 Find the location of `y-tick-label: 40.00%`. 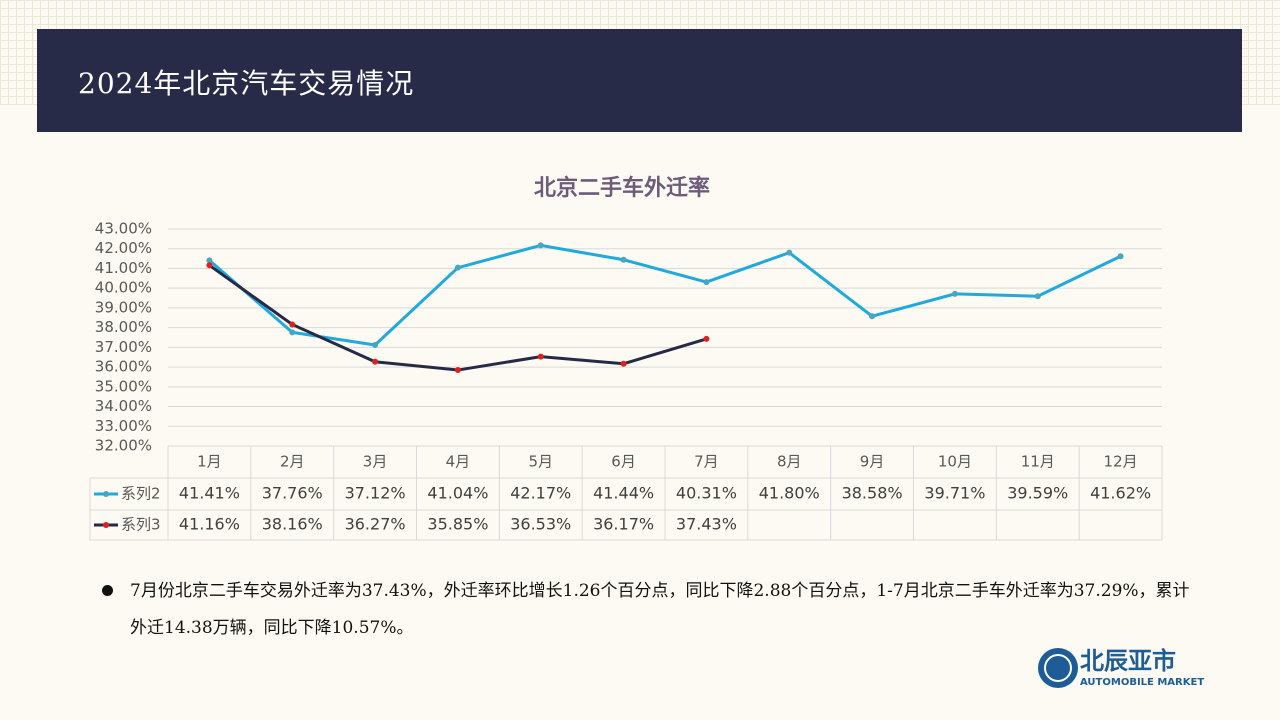

y-tick-label: 40.00% is located at coordinates (123, 288).